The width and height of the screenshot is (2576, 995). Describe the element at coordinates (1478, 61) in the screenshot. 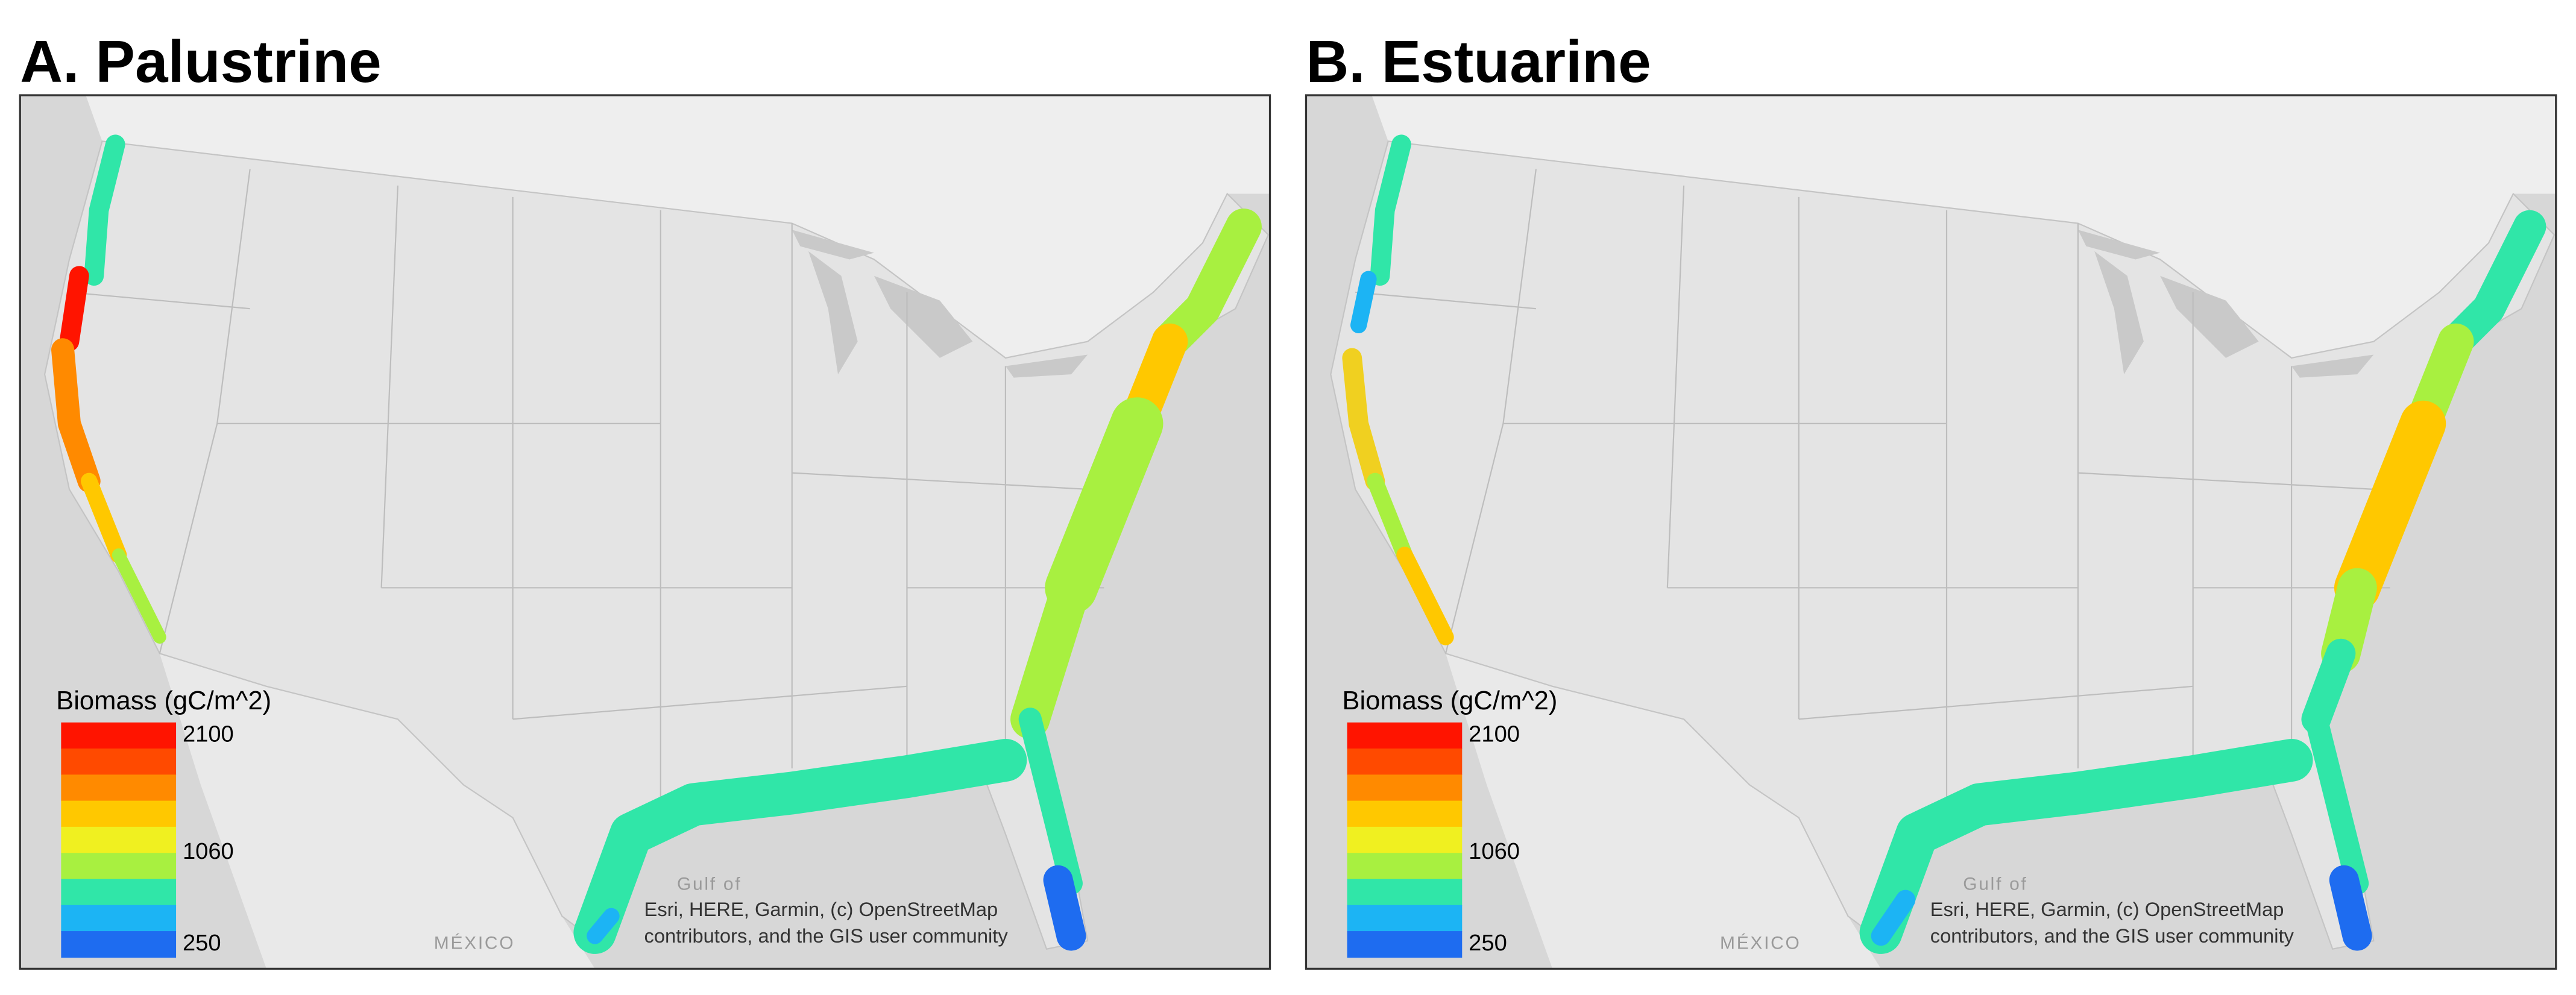

I see `panel-title: B. Estuarine` at that location.